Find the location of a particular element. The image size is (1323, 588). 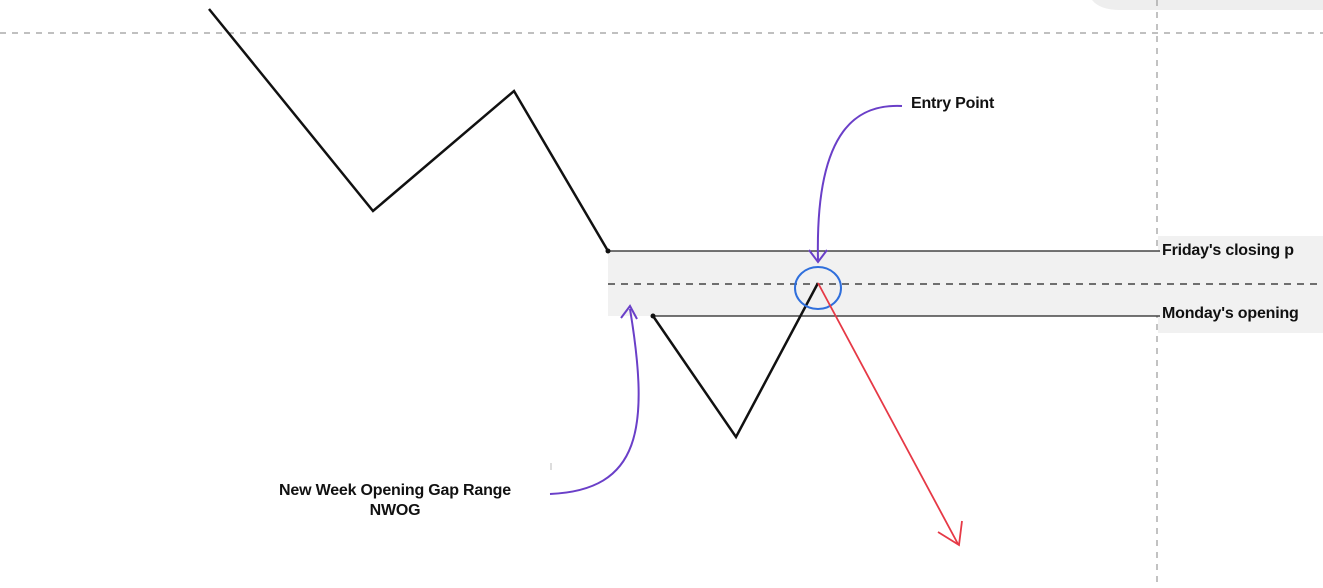

nwog-callout-arrowhead is located at coordinates (629, 312).